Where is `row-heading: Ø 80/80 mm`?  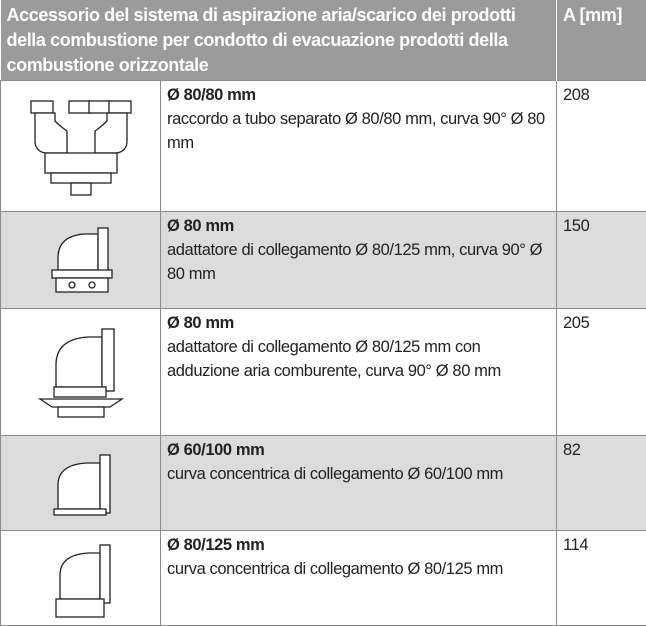 row-heading: Ø 80/80 mm is located at coordinates (358, 95).